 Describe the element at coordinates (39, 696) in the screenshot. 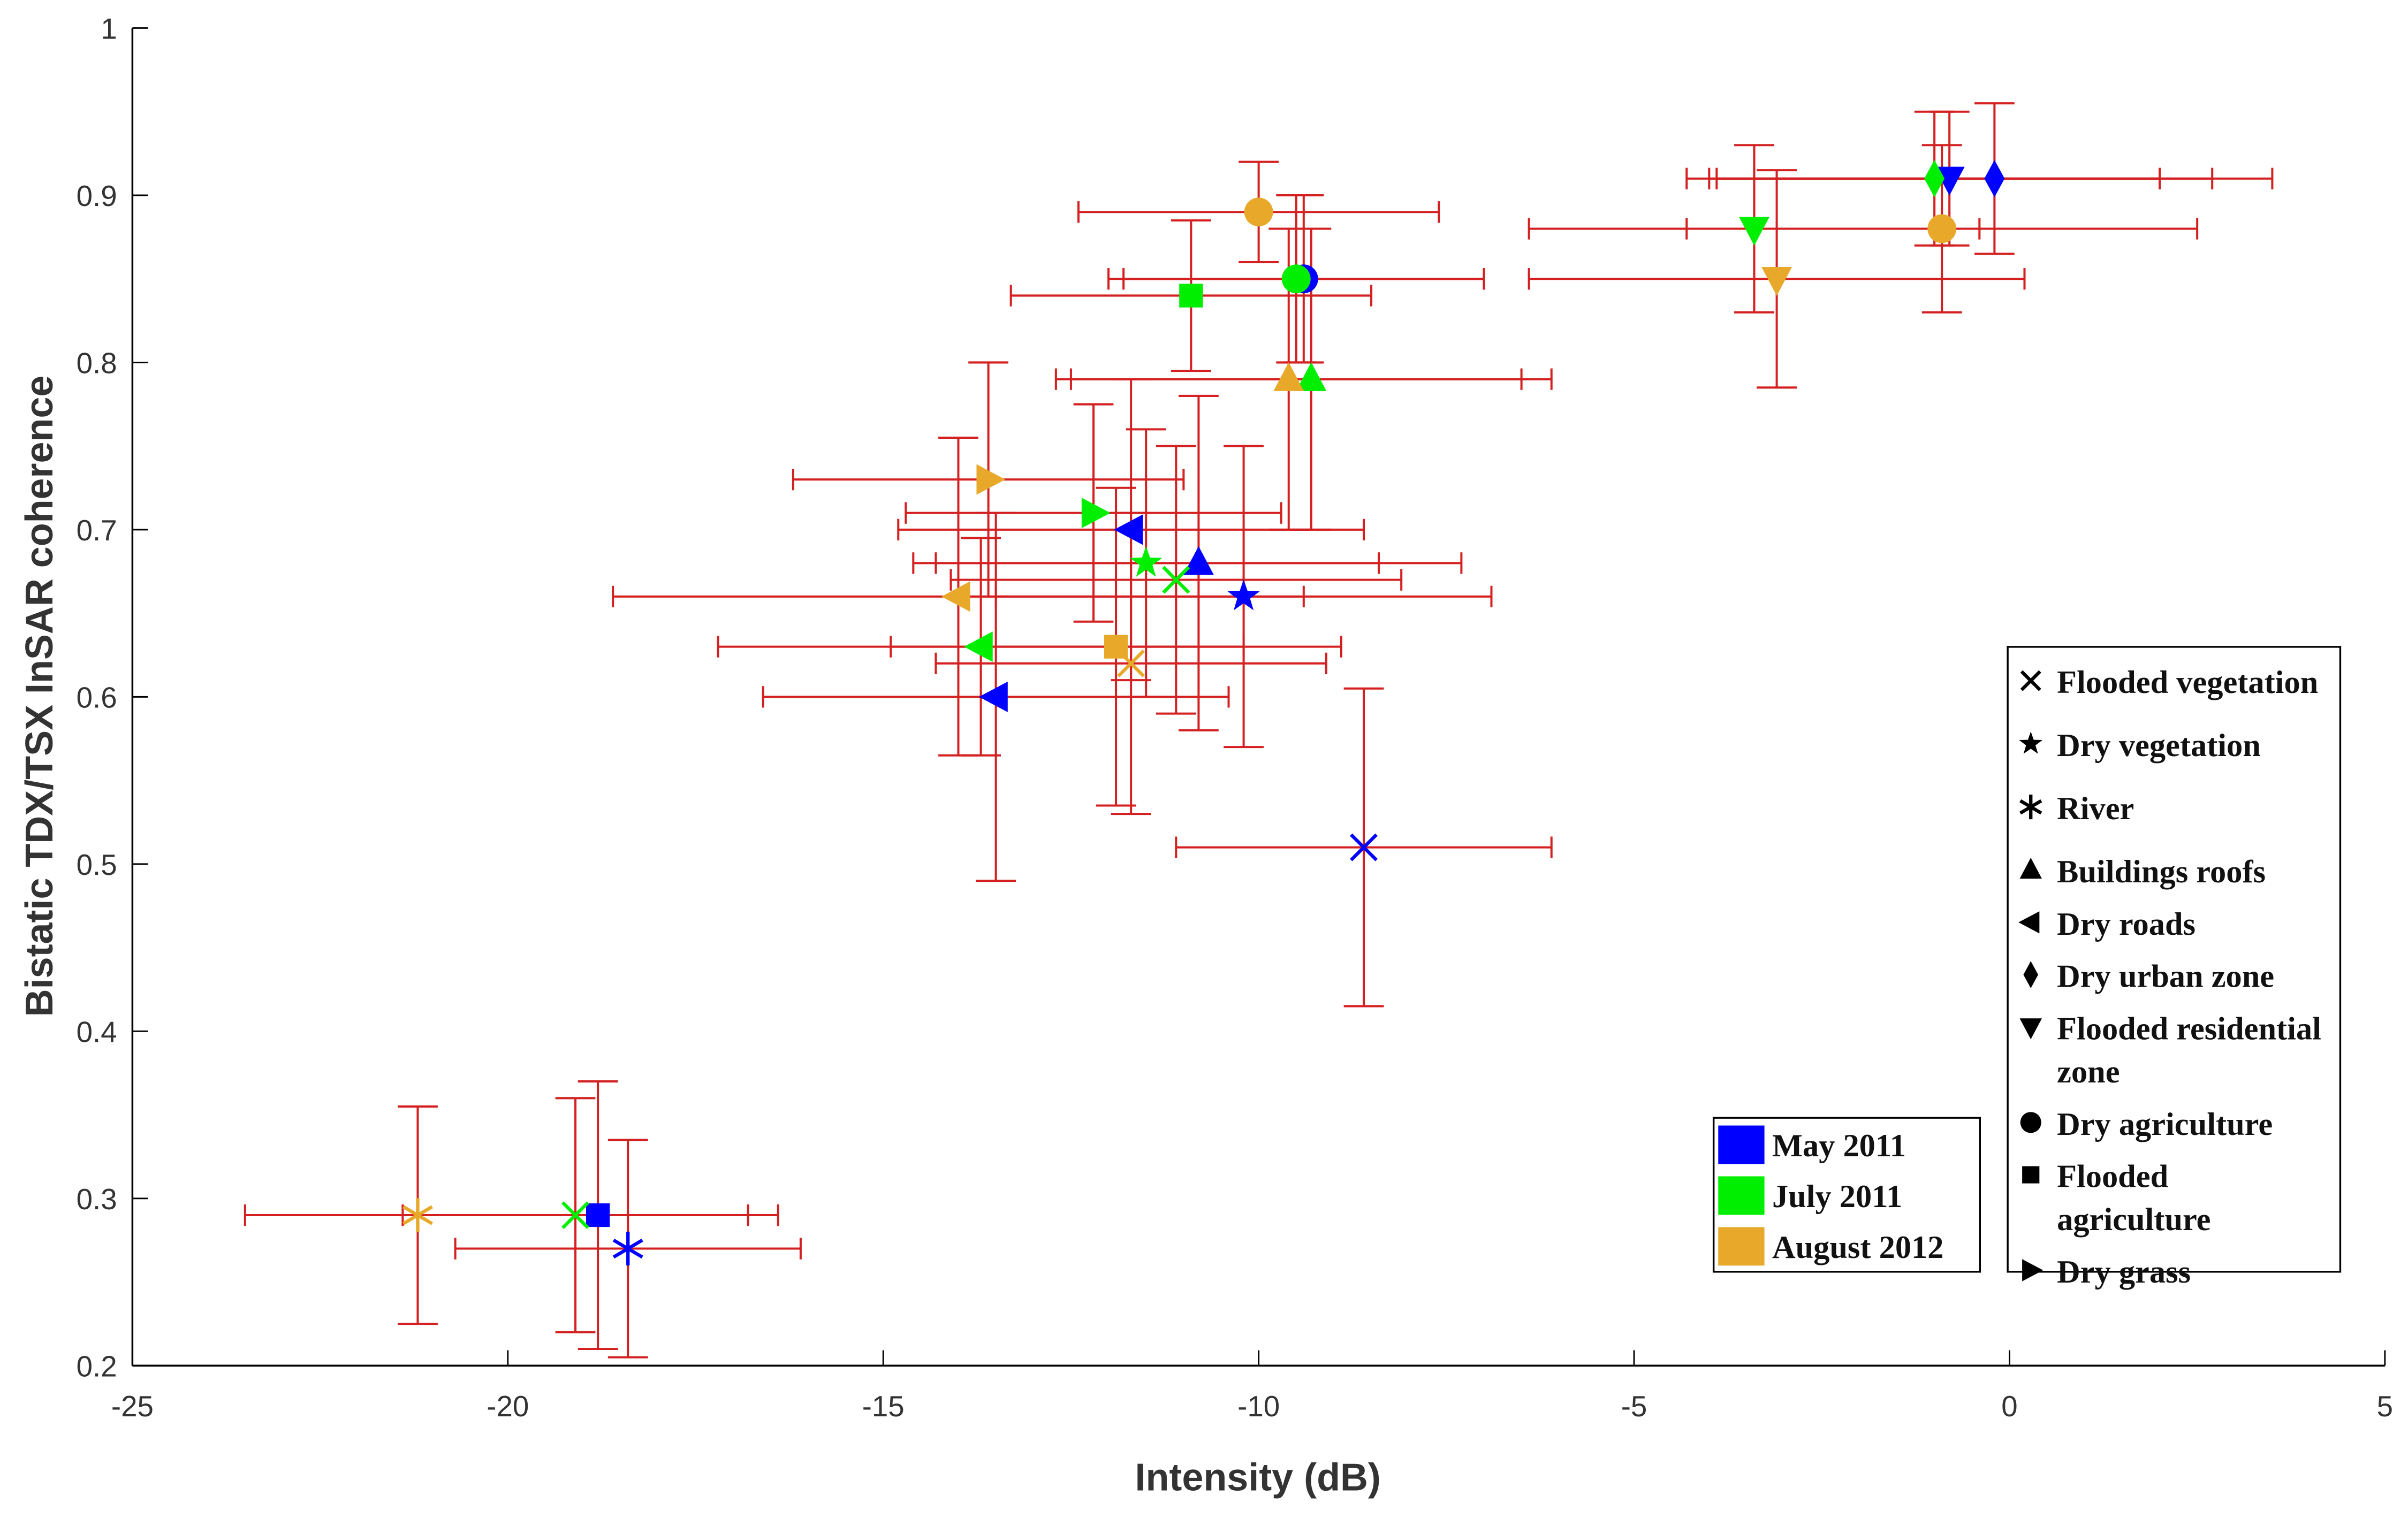

I see `y-axis-label: Bistatic TDX/TSX InSAR coherence` at that location.